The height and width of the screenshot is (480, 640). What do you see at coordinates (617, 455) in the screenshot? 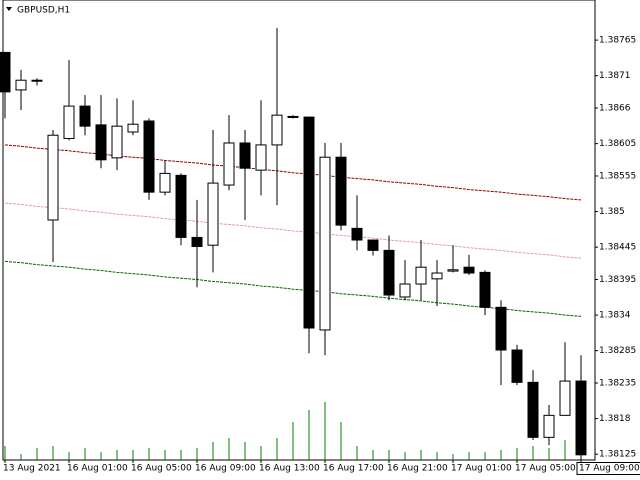
I see `y-tick-label: 1.38125` at bounding box center [617, 455].